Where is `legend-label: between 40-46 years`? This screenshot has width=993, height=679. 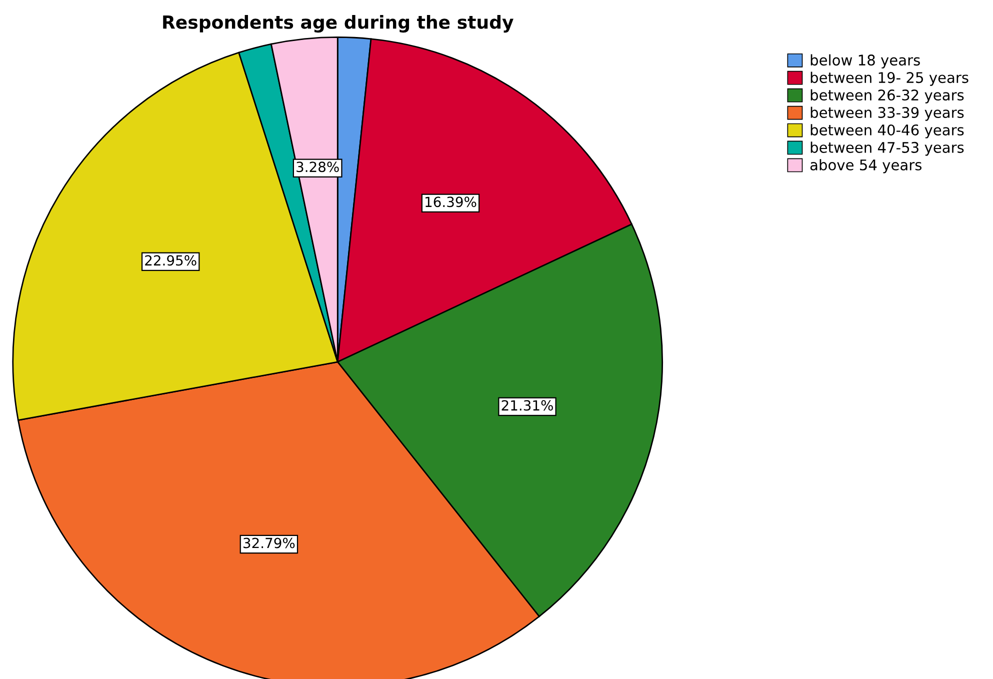 legend-label: between 40-46 years is located at coordinates (887, 131).